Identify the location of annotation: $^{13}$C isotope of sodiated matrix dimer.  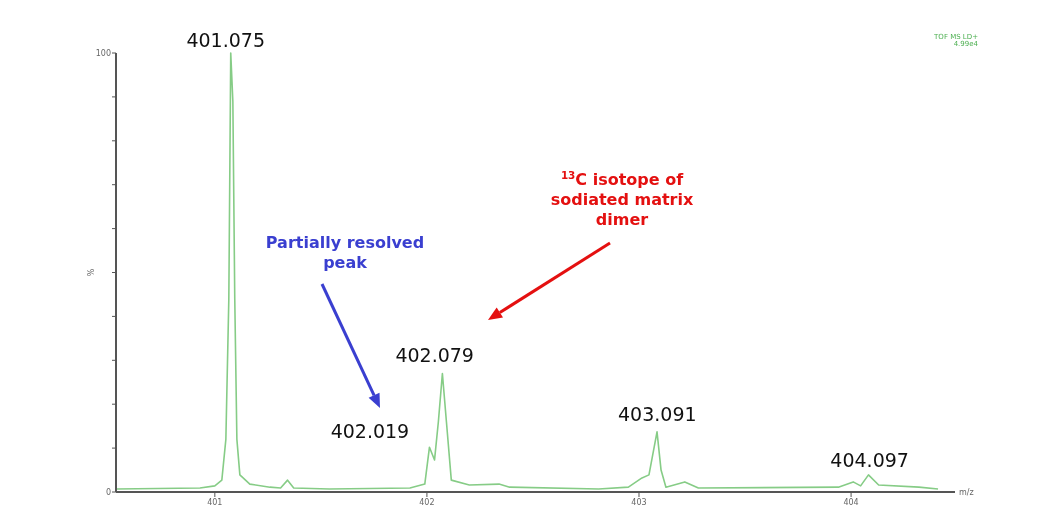
(622, 199).